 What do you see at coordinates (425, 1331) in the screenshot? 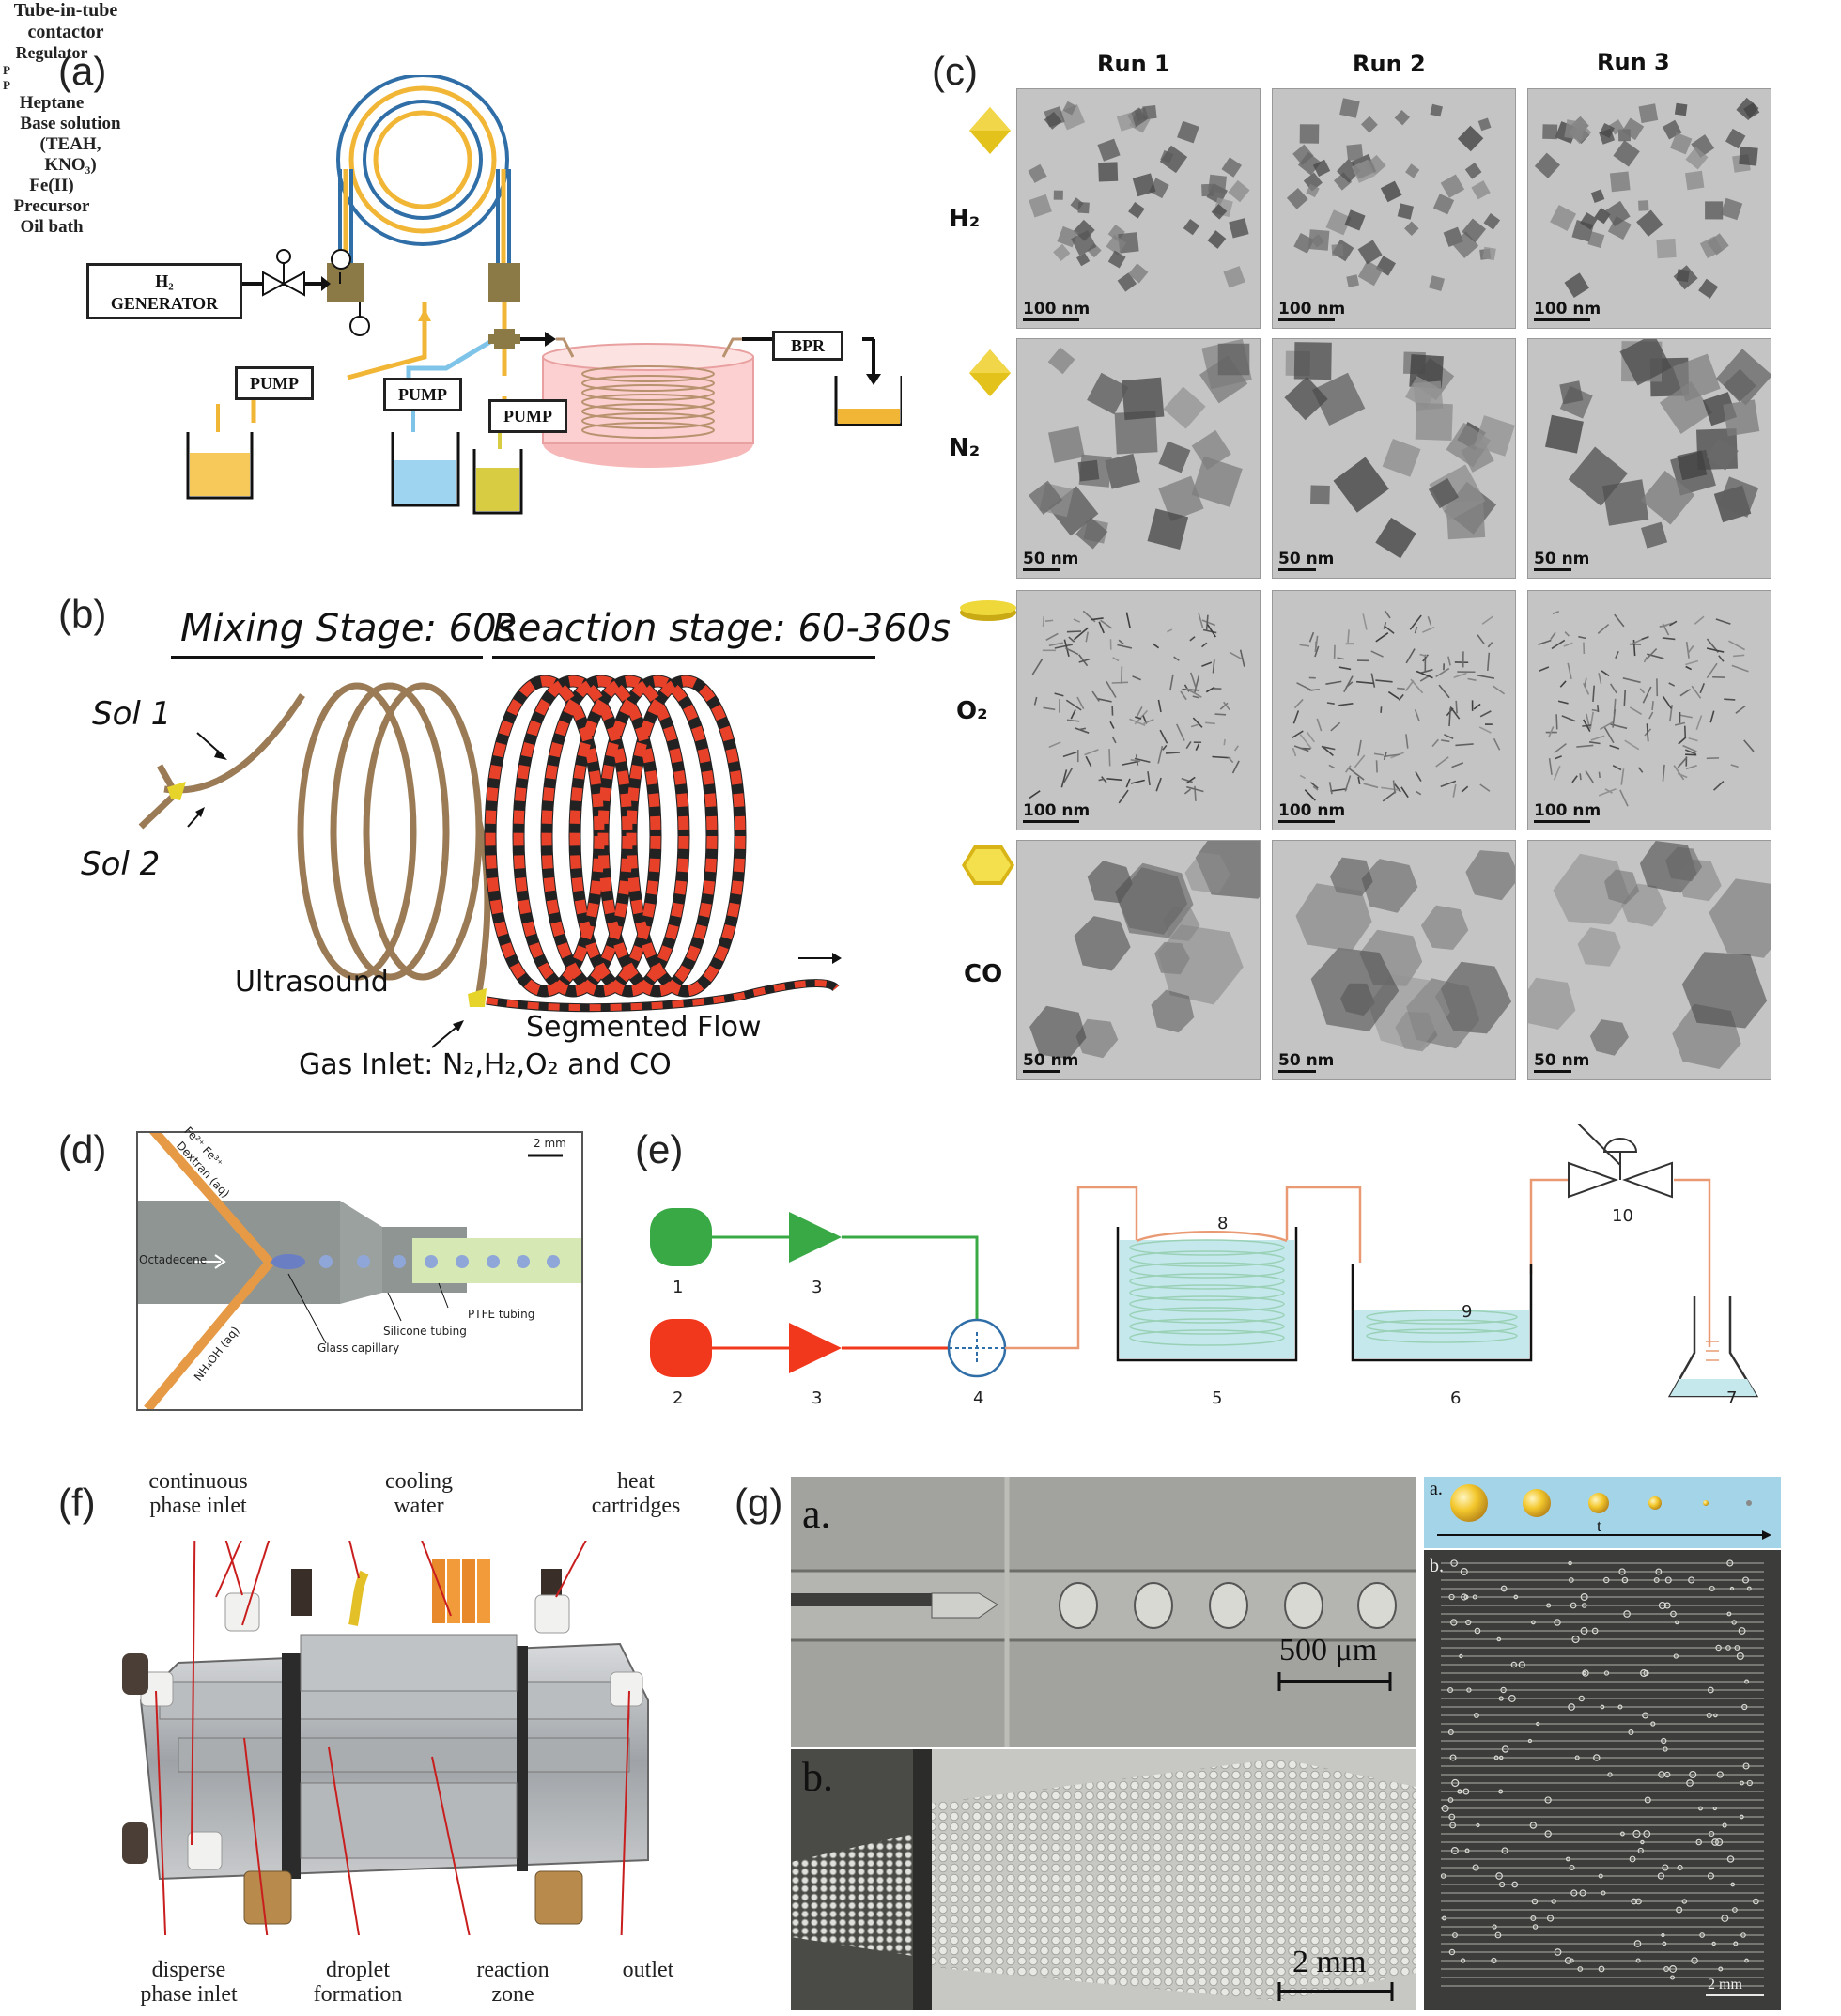
I see `panel-d-silicone-label: Silicone tubing` at bounding box center [425, 1331].